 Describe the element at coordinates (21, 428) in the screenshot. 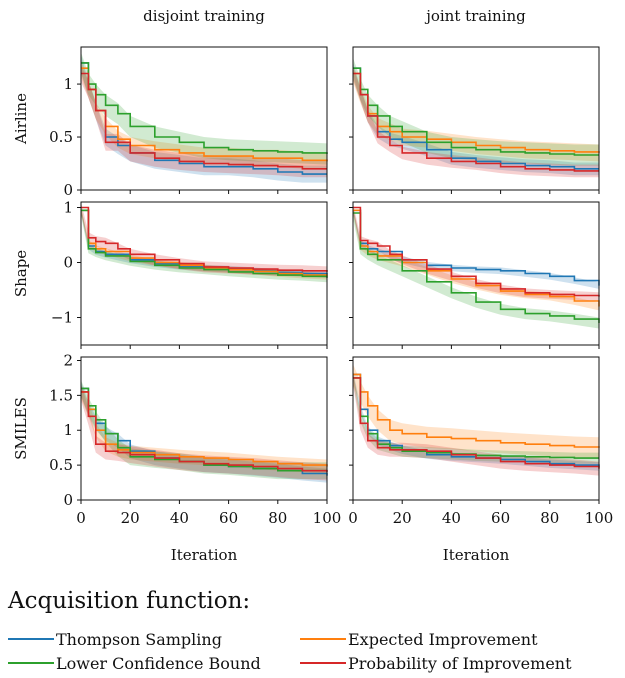

I see `row-label: SMILES` at that location.